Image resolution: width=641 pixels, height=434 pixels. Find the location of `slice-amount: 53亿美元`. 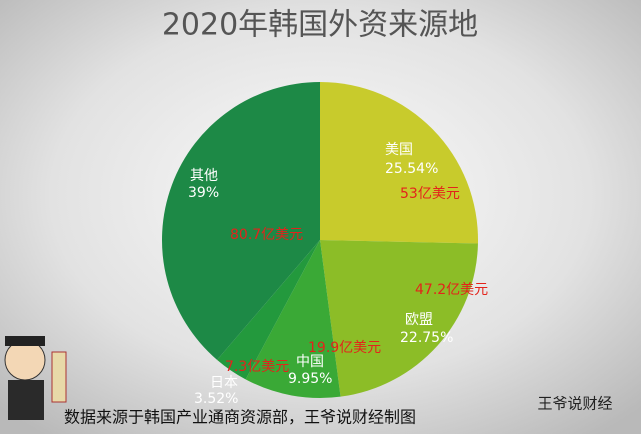

slice-amount: 53亿美元 is located at coordinates (430, 194).